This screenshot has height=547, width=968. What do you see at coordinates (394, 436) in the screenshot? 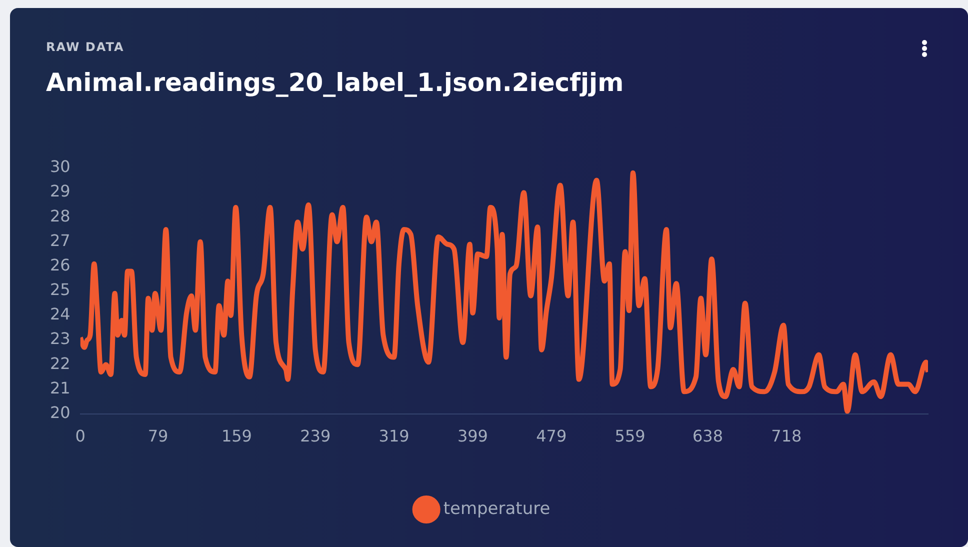
I see `x-tick-label: 319` at bounding box center [394, 436].